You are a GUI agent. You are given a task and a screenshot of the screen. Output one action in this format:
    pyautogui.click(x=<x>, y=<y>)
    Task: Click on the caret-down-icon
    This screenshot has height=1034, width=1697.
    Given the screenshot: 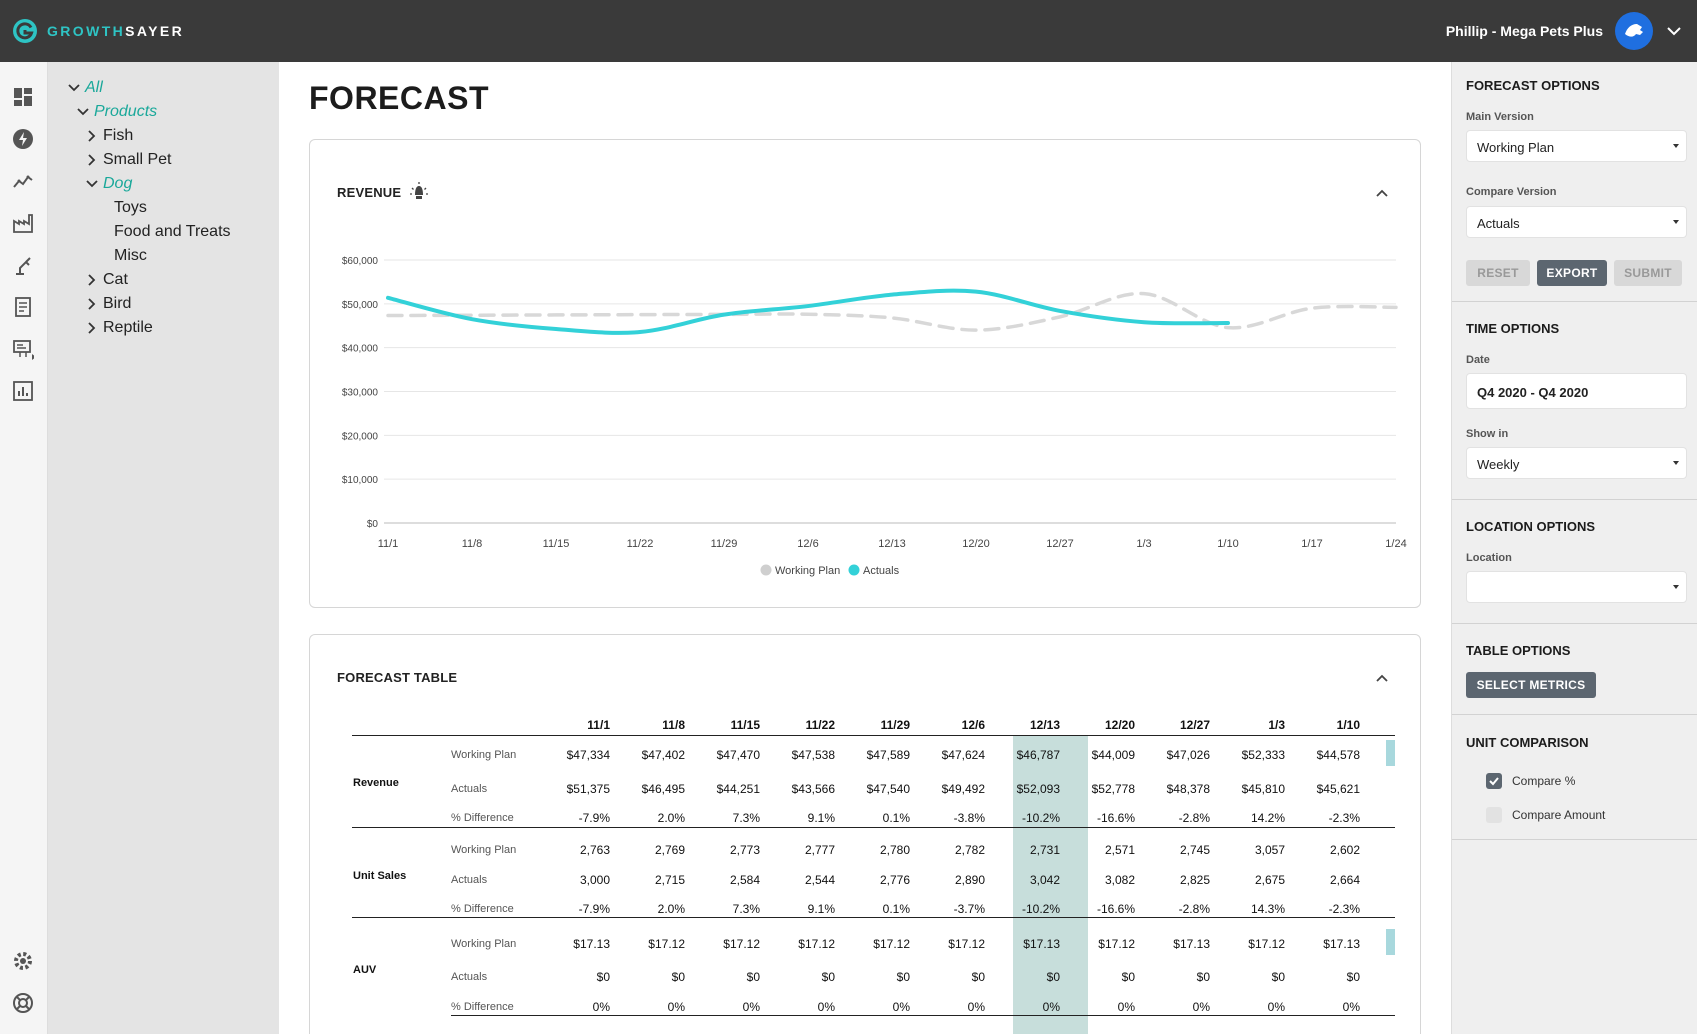 What is the action you would take?
    pyautogui.click(x=1676, y=587)
    